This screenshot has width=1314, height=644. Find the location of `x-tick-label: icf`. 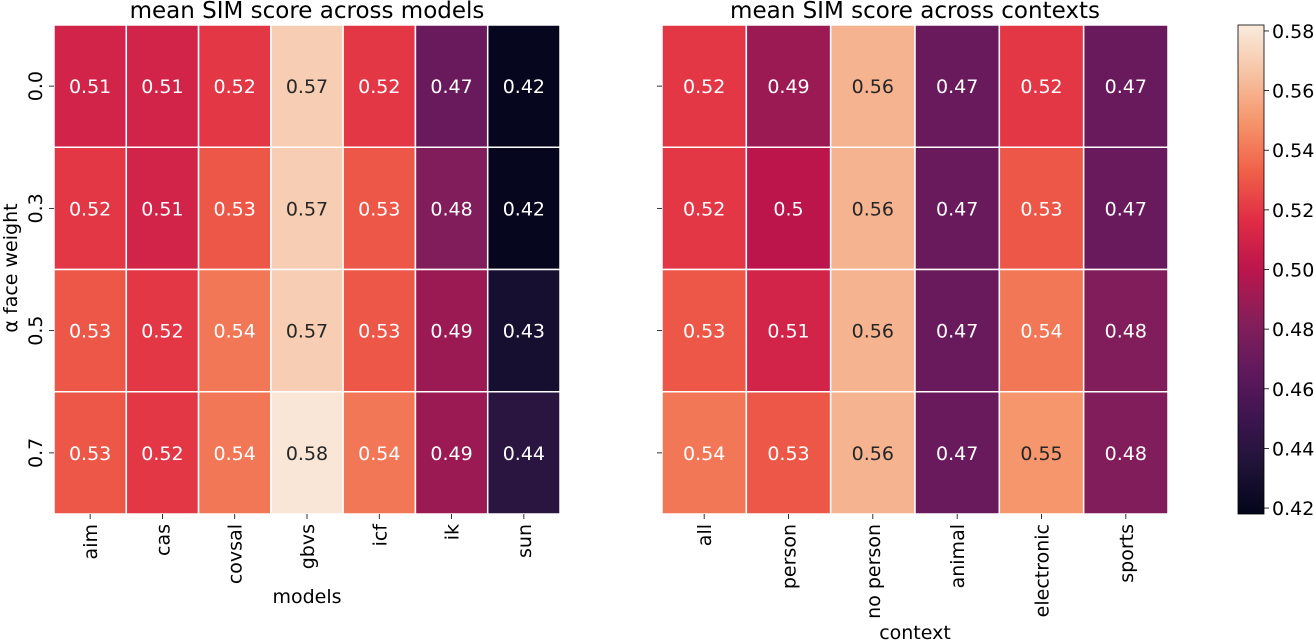

x-tick-label: icf is located at coordinates (380, 535).